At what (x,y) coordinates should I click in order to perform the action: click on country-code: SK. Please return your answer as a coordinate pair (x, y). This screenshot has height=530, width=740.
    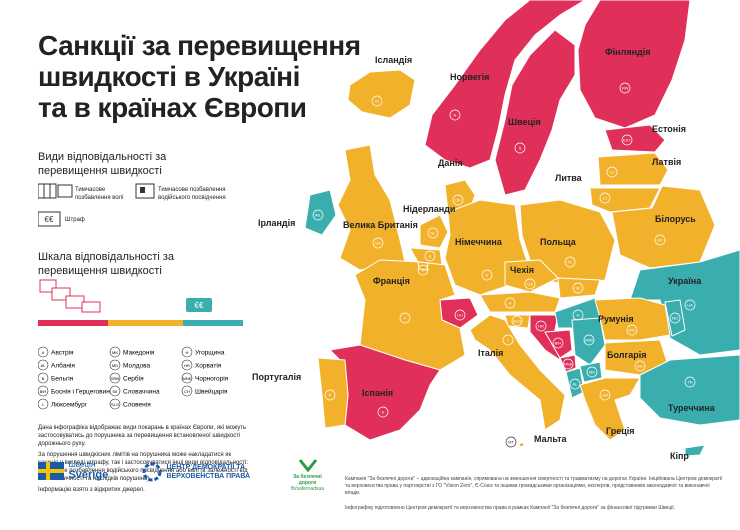
    Looking at the image, I should click on (578, 288).